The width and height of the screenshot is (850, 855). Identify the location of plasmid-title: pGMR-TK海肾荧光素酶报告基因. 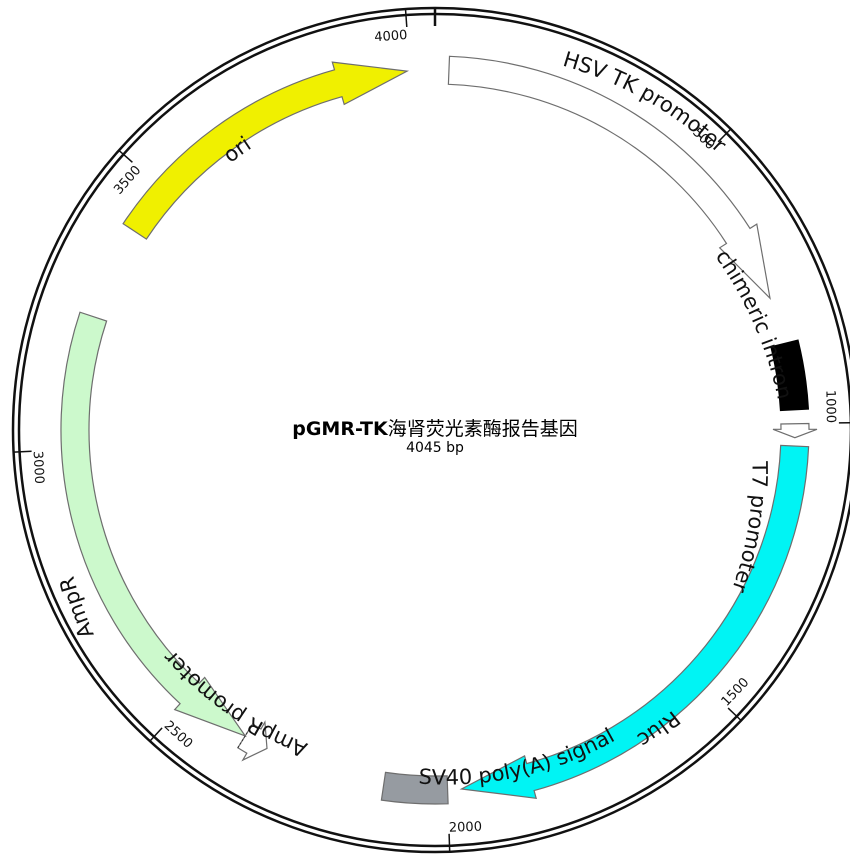
(425, 427).